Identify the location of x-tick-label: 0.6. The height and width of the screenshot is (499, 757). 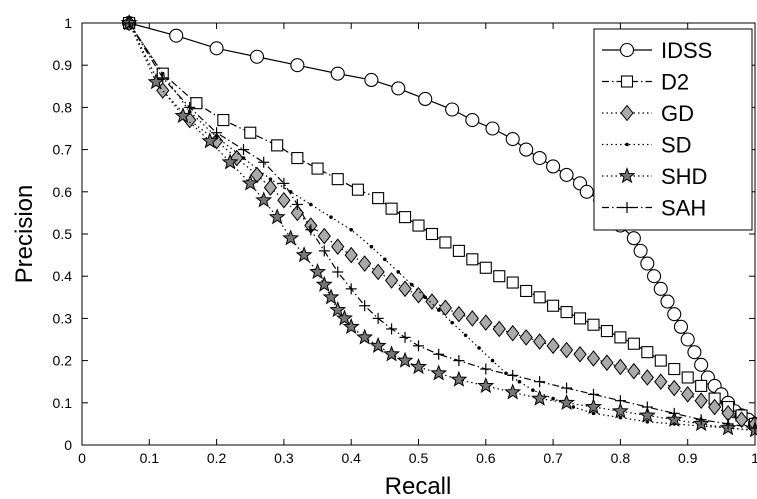
(486, 458).